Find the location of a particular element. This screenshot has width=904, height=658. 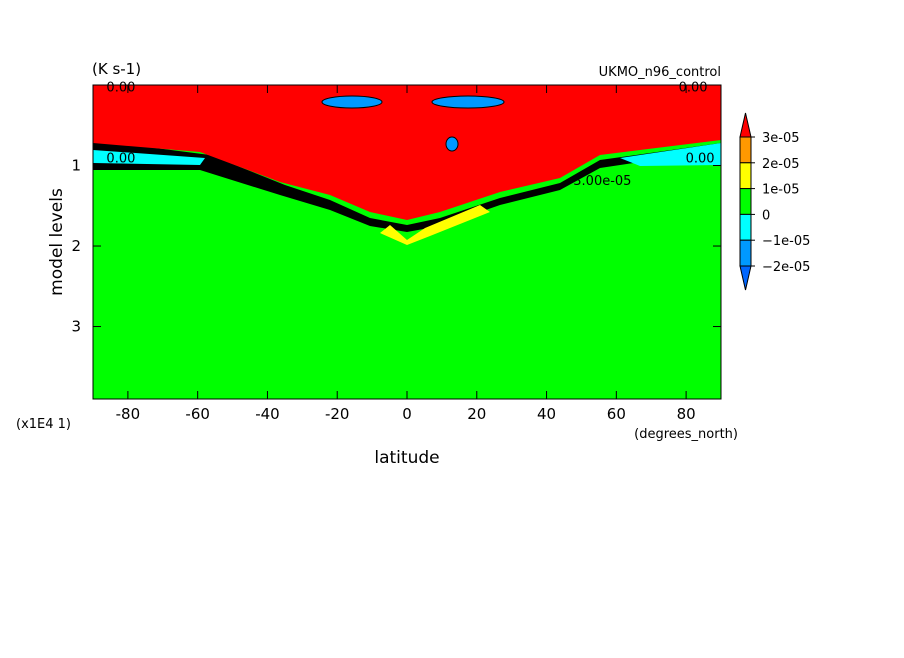

contour-red is located at coordinates (407, 152).